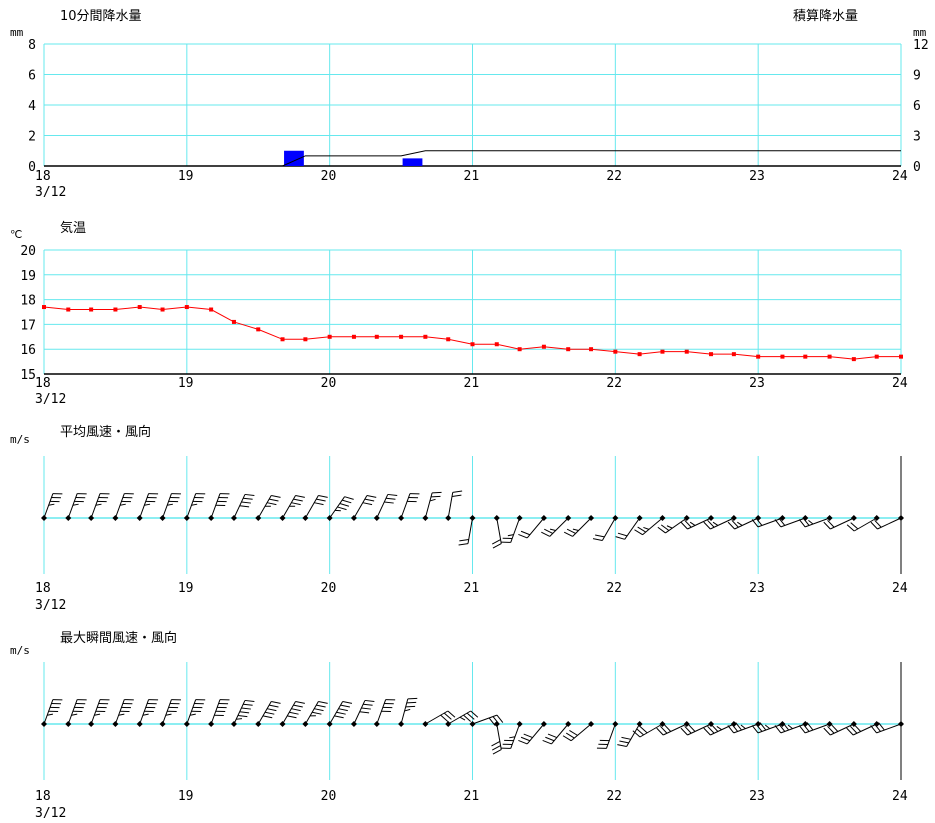 Image resolution: width=935 pixels, height=823 pixels. Describe the element at coordinates (917, 167) in the screenshot. I see `cumulative-ytick-label: 0` at that location.